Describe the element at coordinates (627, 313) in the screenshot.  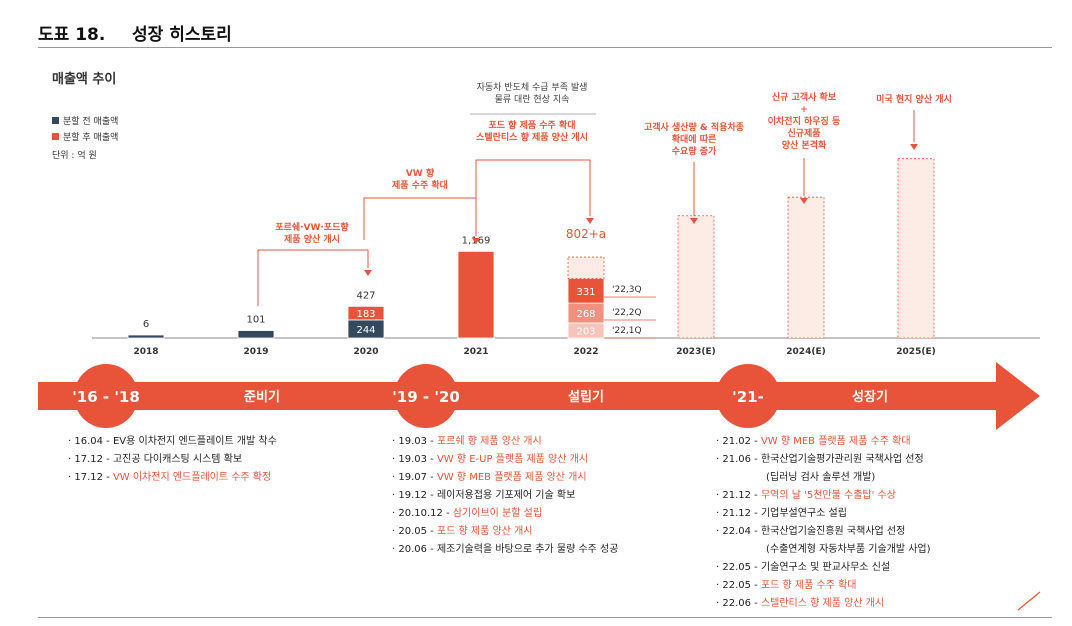
I see `quarter-label: '22,2Q` at that location.